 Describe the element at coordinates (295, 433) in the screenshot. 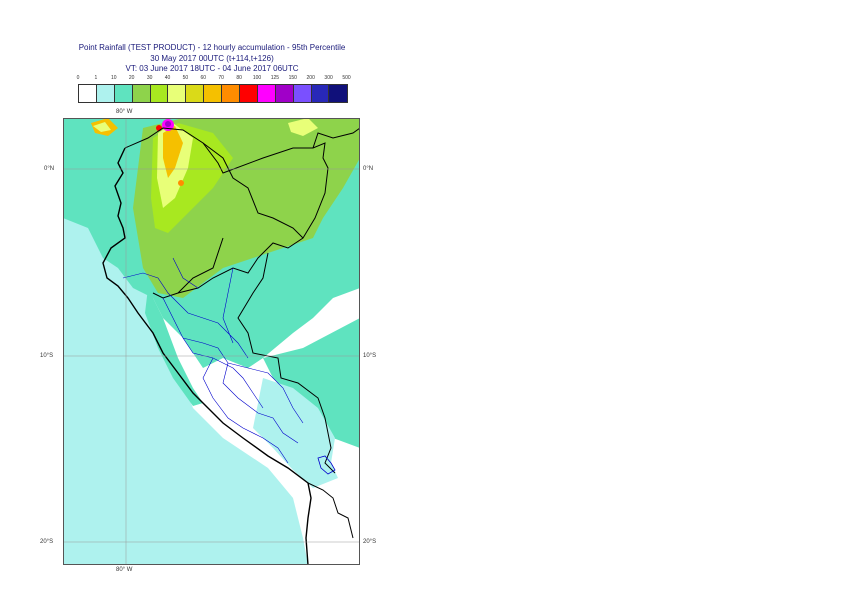

I see `rain-field-andes-south` at that location.